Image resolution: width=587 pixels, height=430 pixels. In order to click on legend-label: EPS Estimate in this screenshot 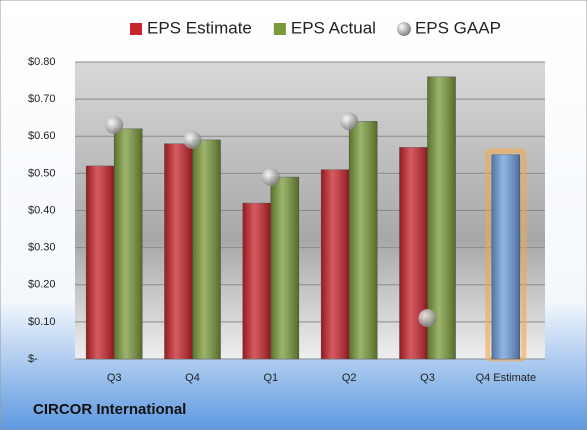, I will do `click(199, 27)`.